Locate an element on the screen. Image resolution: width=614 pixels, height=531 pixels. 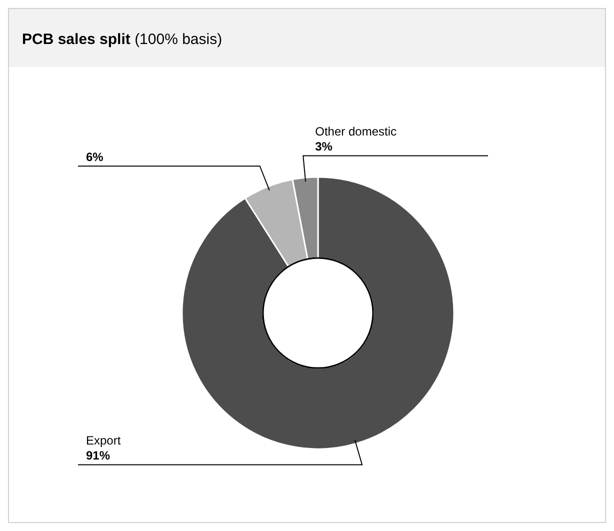
slice-label: Other domestic is located at coordinates (356, 131).